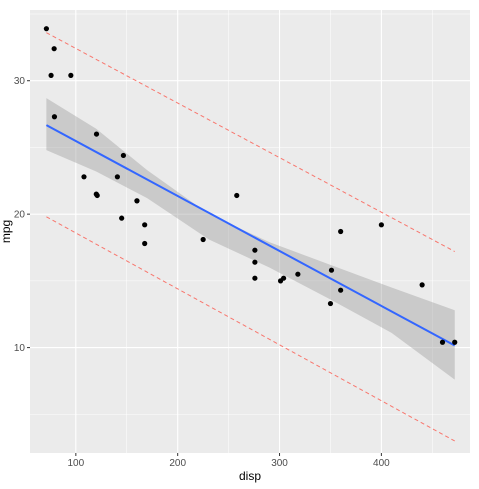  What do you see at coordinates (20, 81) in the screenshot?
I see `y-tick-label: 30` at bounding box center [20, 81].